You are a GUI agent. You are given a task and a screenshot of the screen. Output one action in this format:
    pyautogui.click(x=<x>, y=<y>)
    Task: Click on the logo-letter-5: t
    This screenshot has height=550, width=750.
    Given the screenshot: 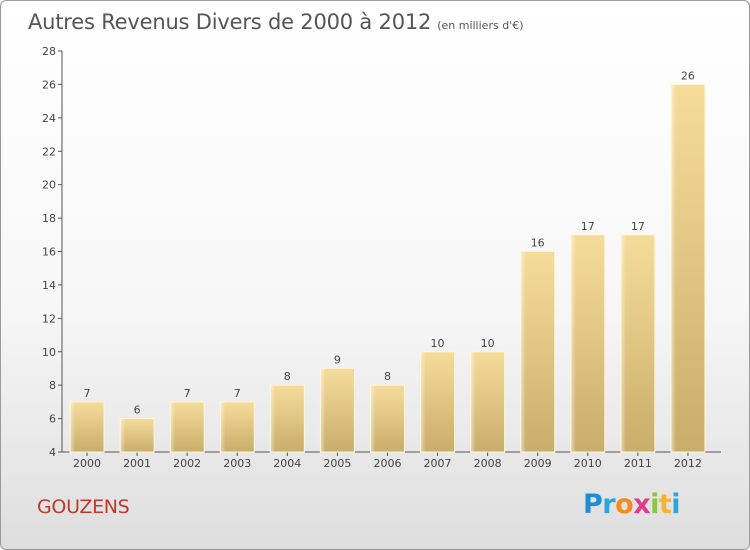 What is the action you would take?
    pyautogui.click(x=665, y=504)
    